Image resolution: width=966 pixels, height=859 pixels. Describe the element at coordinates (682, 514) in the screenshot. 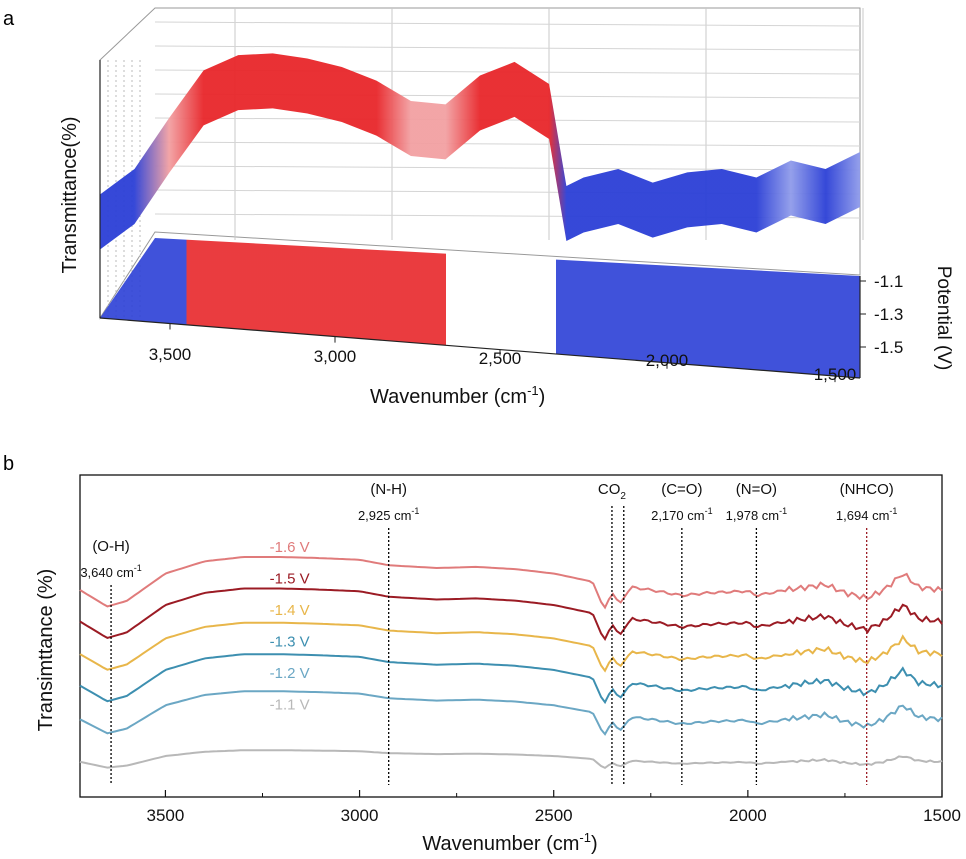

I see `annotation-value: 2,170 cm-1` at that location.